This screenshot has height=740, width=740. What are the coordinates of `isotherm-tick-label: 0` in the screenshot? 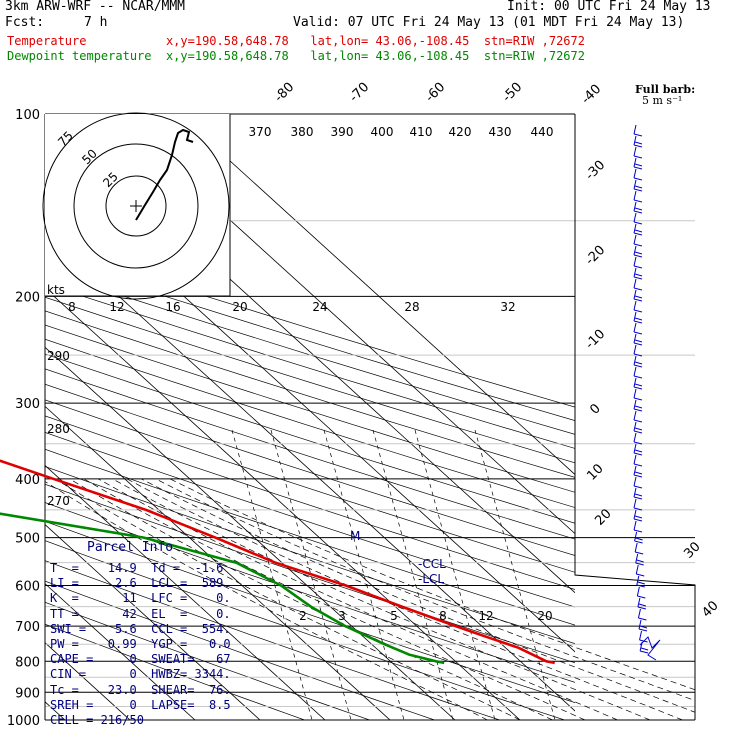 It's located at (595, 409).